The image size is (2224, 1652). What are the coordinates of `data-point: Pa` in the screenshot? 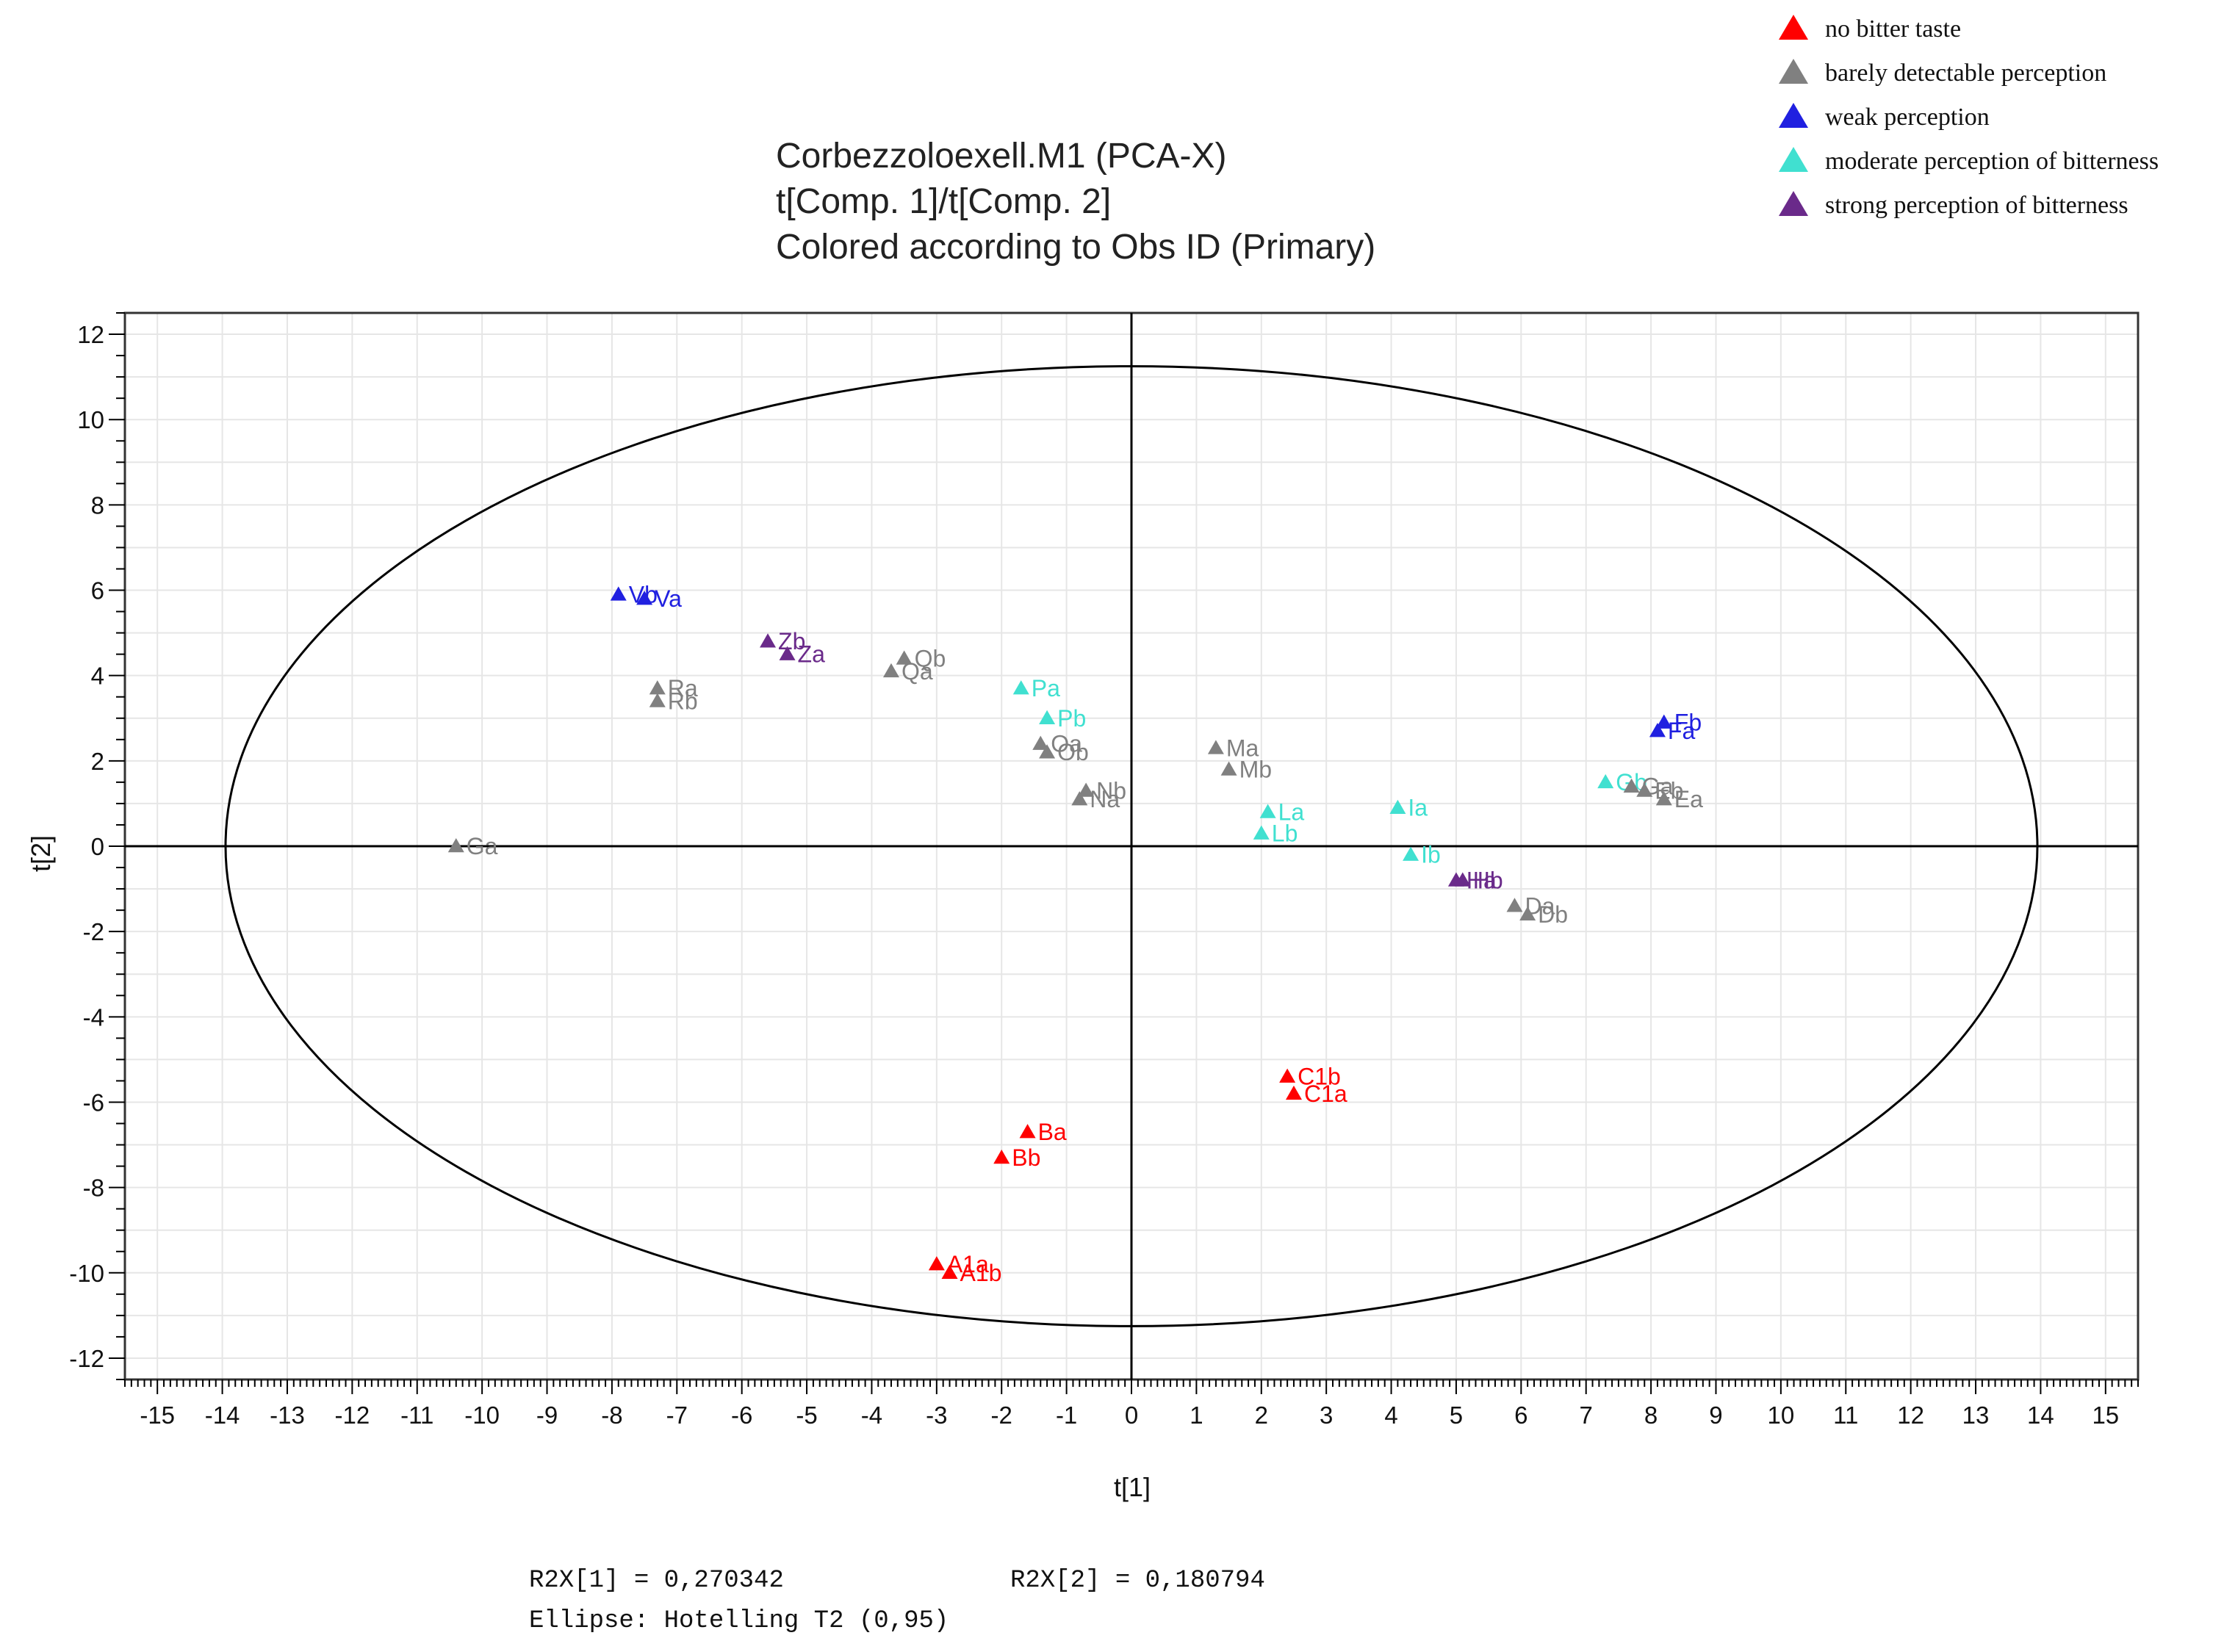 It's located at (1036, 688).